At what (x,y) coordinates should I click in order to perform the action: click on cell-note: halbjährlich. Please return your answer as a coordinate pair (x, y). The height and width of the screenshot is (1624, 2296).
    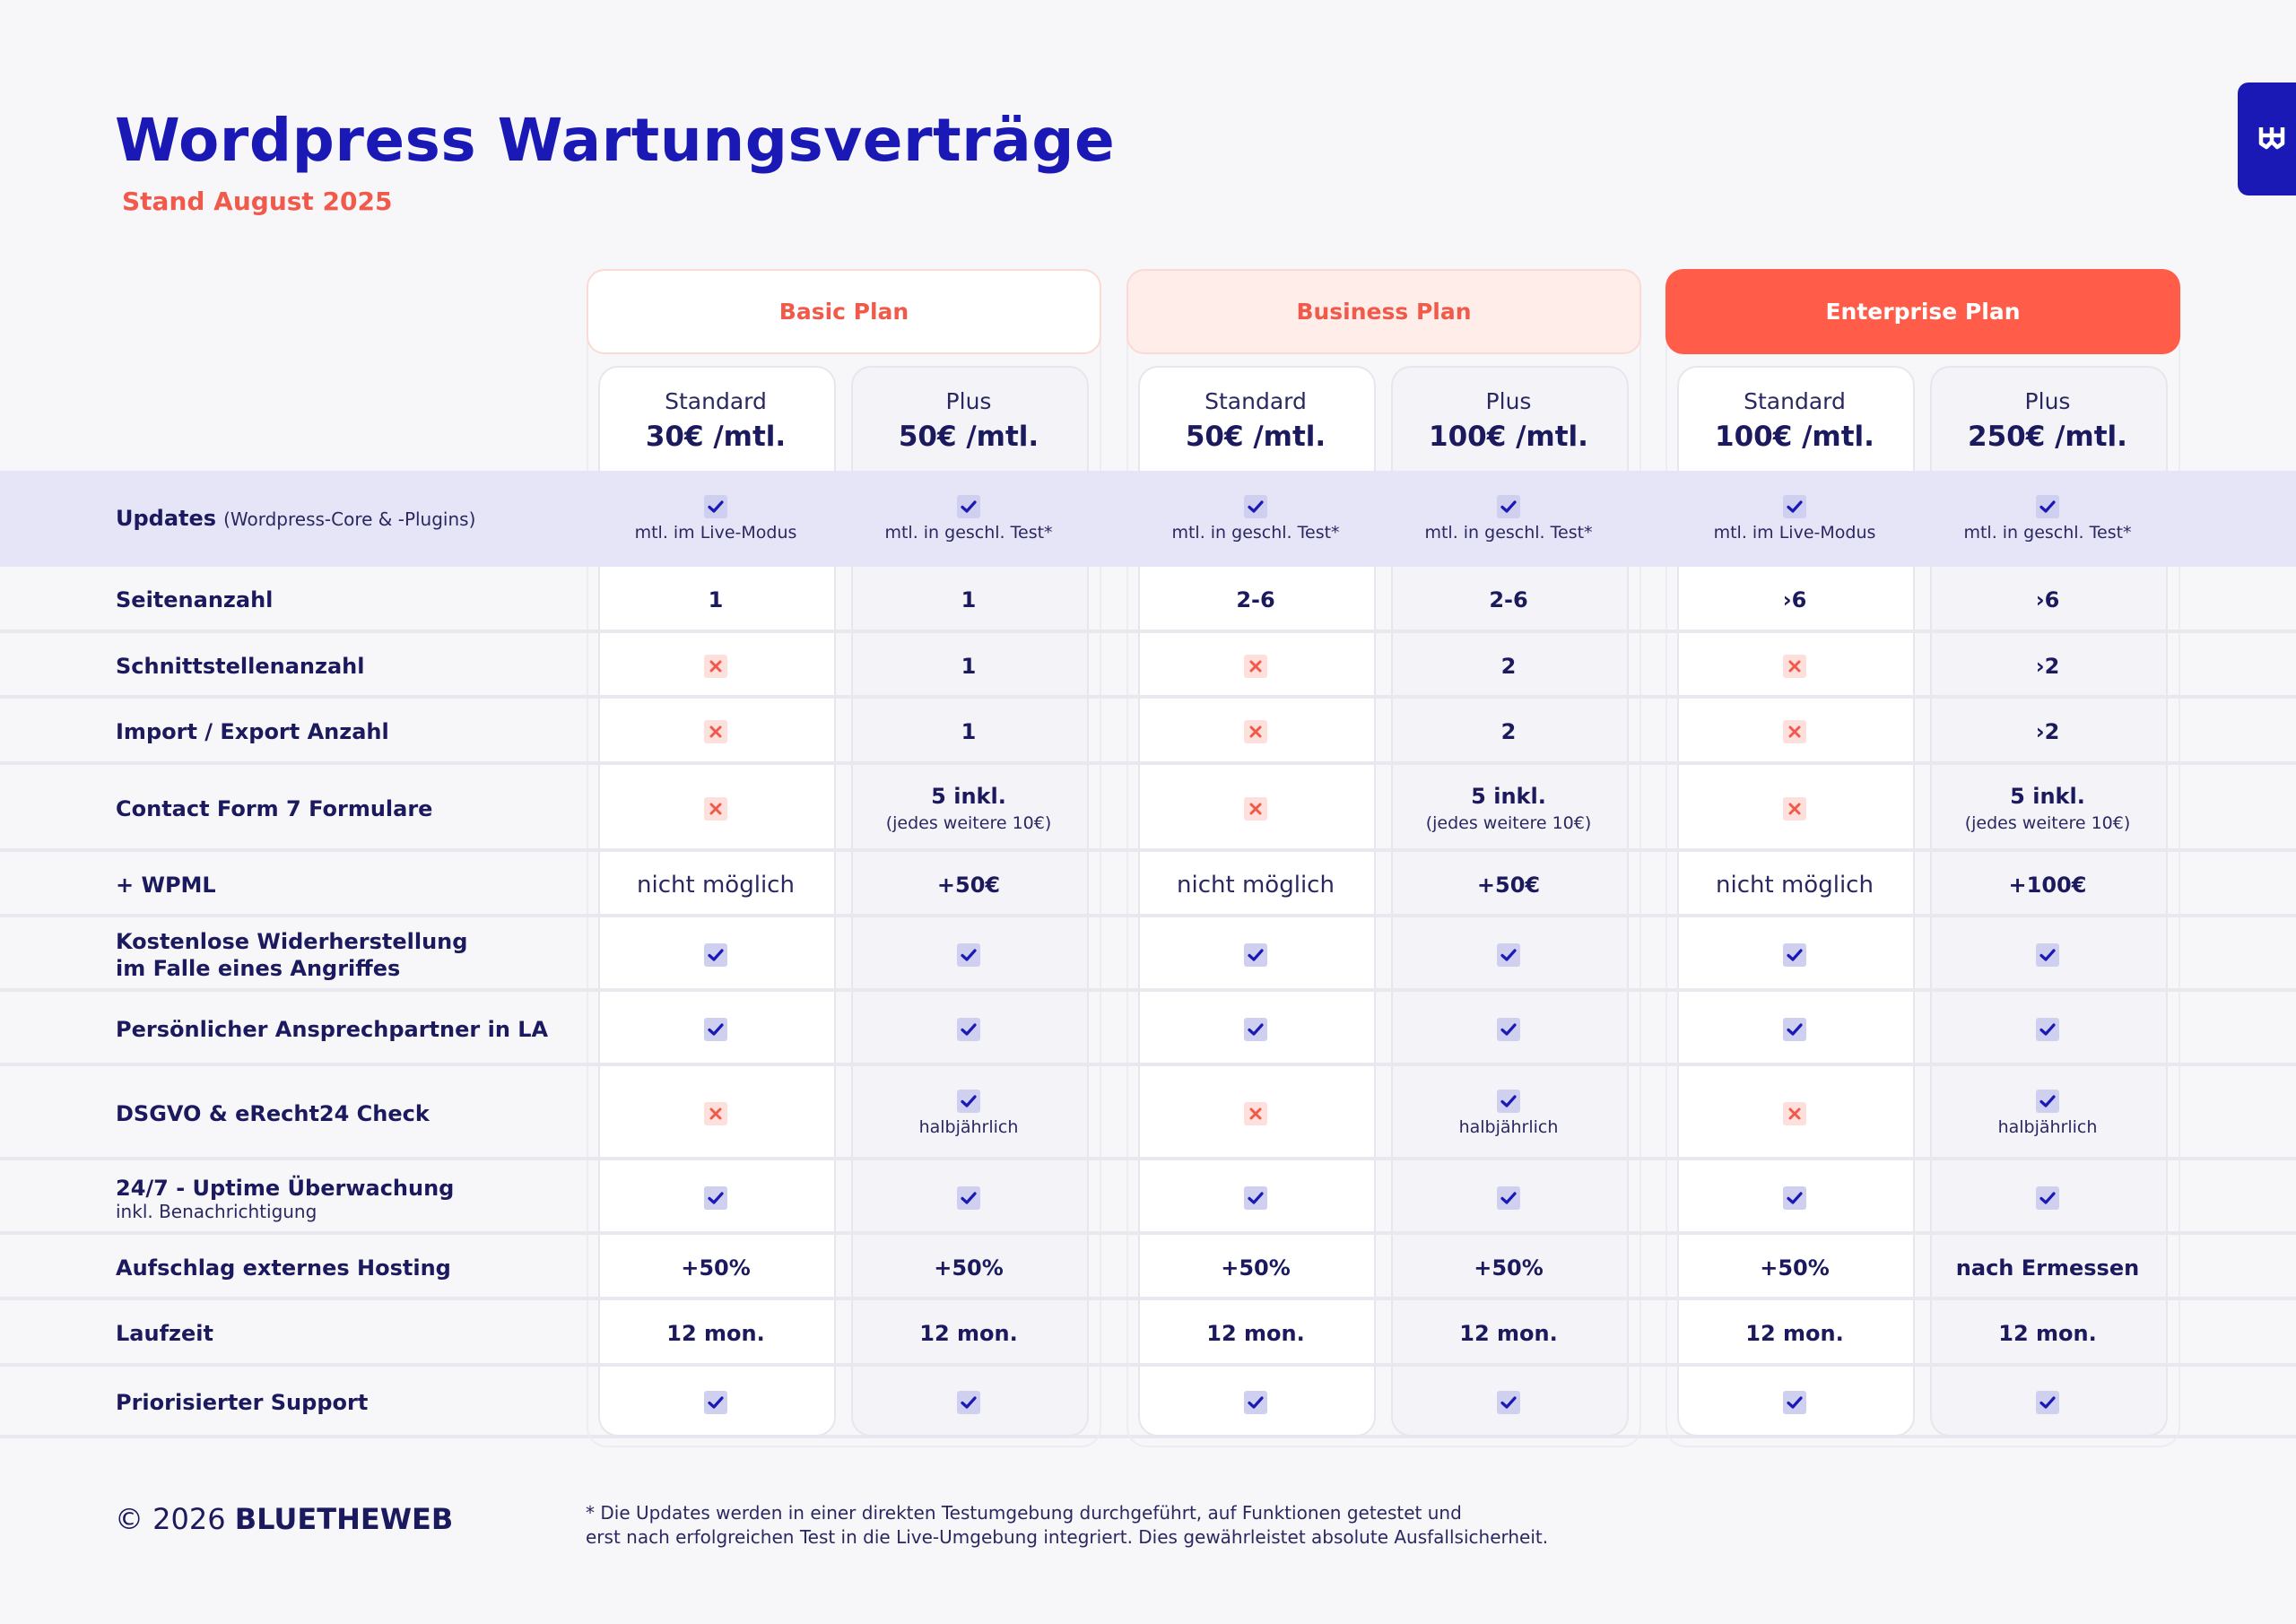
    Looking at the image, I should click on (968, 1126).